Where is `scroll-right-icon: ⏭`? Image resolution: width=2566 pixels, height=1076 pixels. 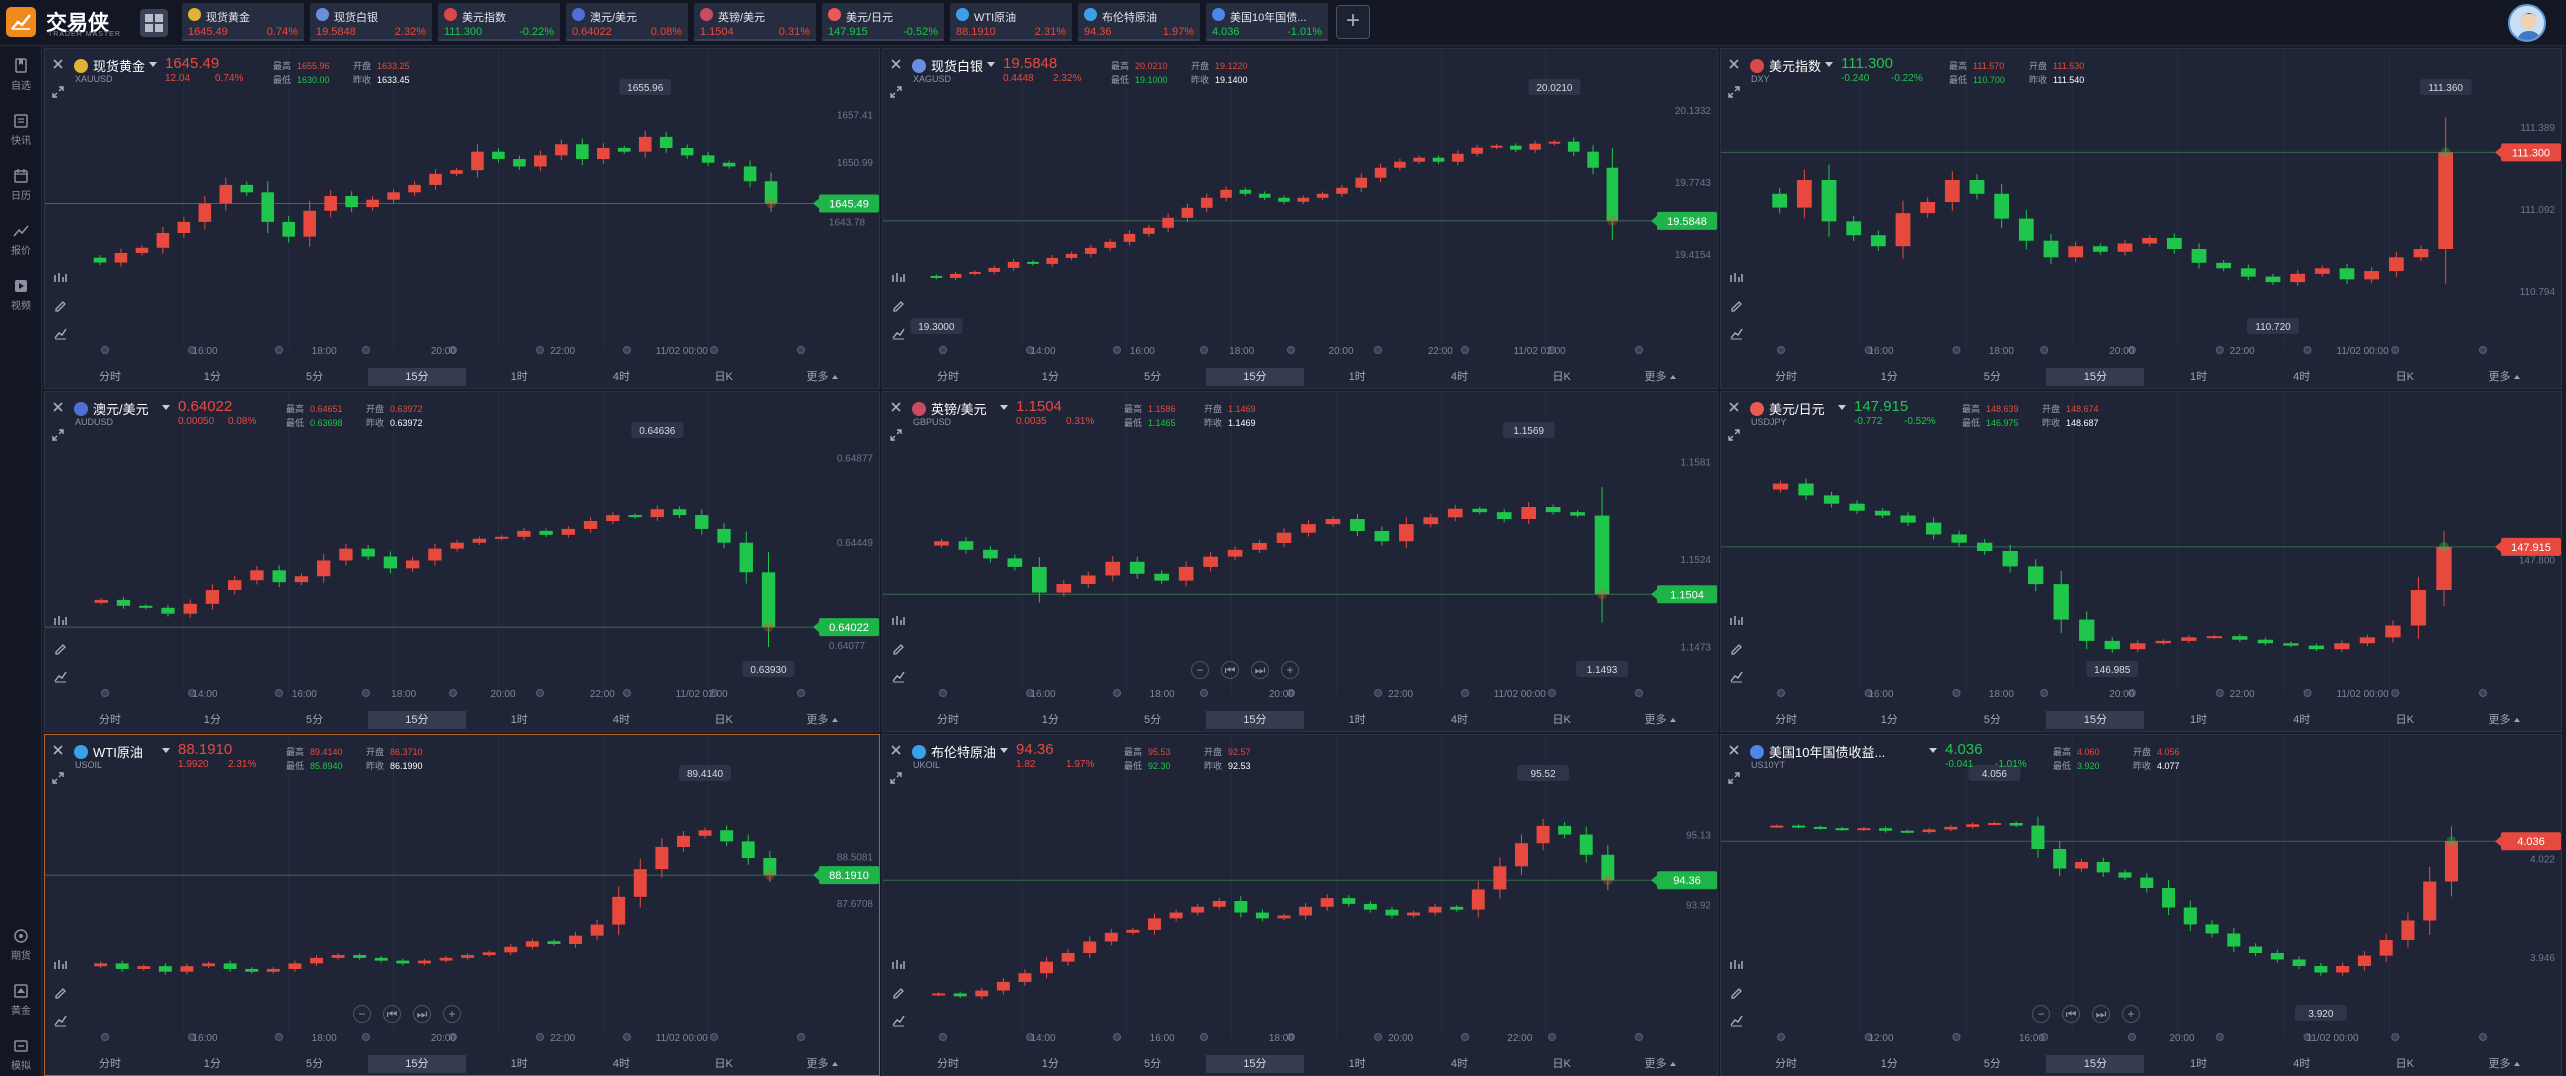
scroll-right-icon: ⏭ is located at coordinates (422, 1014).